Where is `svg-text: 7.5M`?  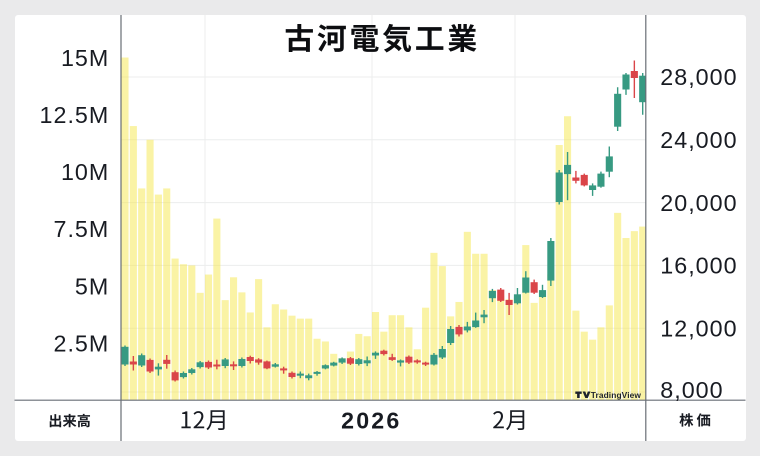 svg-text: 7.5M is located at coordinates (82, 229).